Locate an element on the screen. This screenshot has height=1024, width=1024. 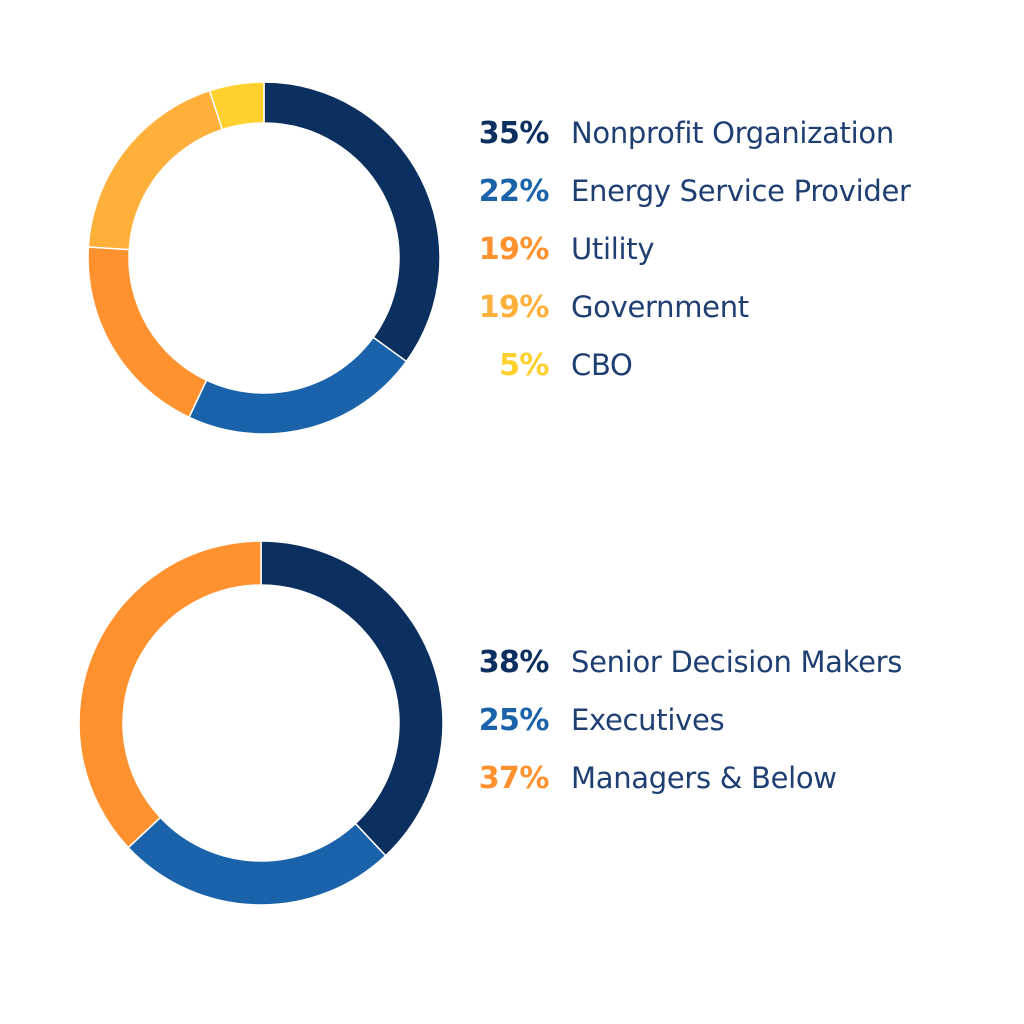
slice-energy-service-provider is located at coordinates (298, 385).